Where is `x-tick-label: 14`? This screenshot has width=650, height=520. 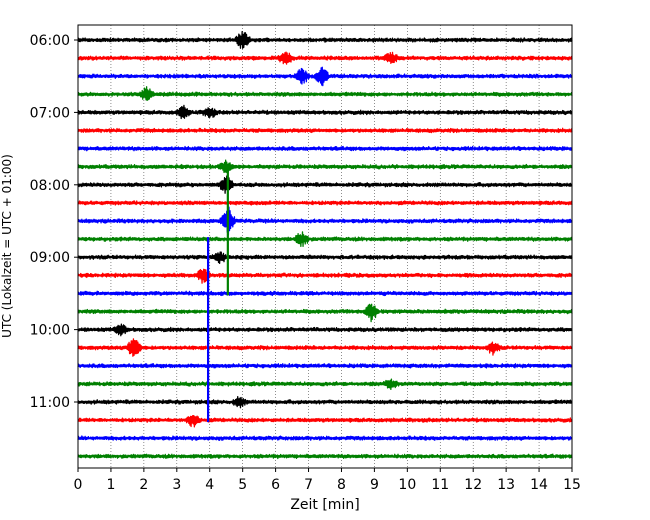
x-tick-label: 14 is located at coordinates (539, 485).